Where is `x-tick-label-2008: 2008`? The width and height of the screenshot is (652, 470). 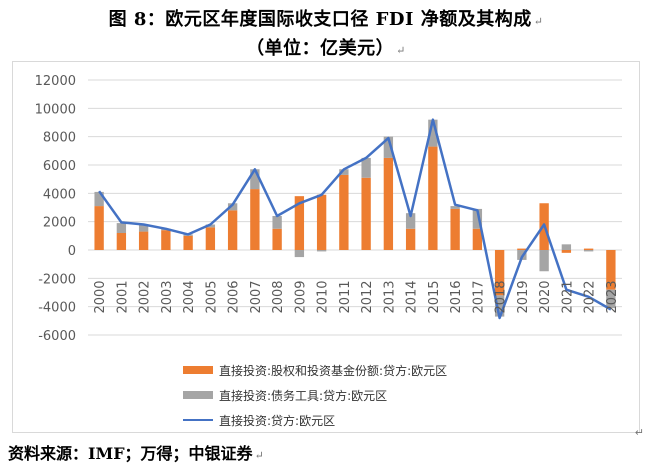 x-tick-label-2008: 2008 is located at coordinates (278, 296).